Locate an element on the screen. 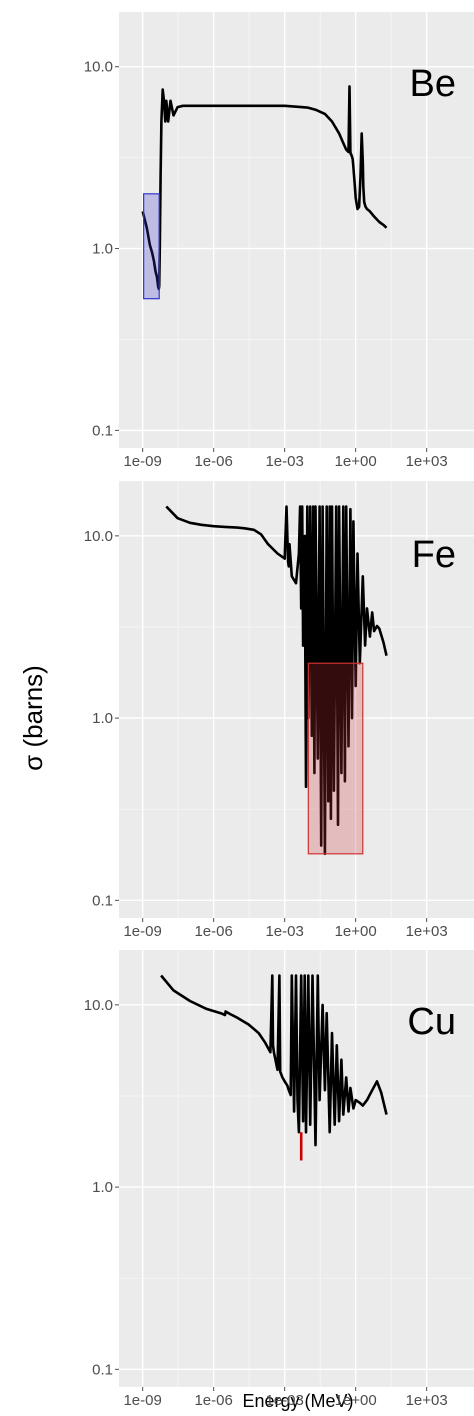 Image resolution: width=474 pixels, height=1416 pixels. x-axis-label: Energy (MeV) is located at coordinates (297, 1401).